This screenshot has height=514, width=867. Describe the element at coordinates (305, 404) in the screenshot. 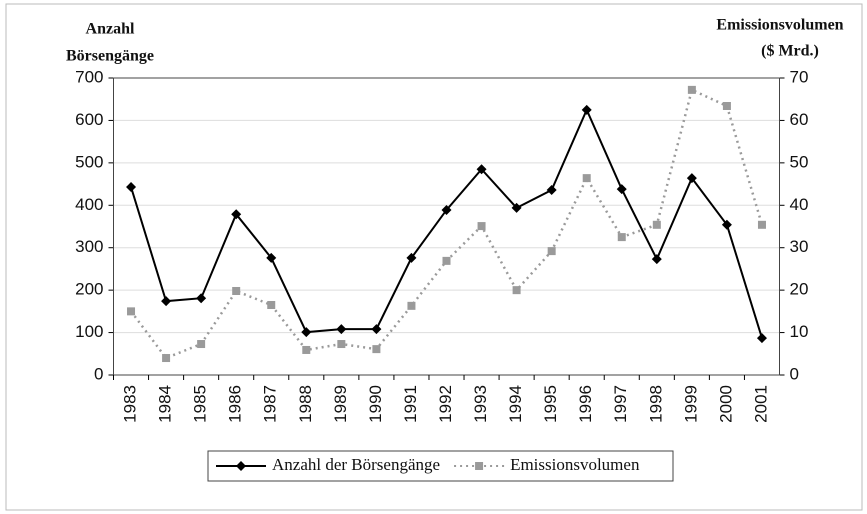

I see `x-tick-label: 1988` at that location.